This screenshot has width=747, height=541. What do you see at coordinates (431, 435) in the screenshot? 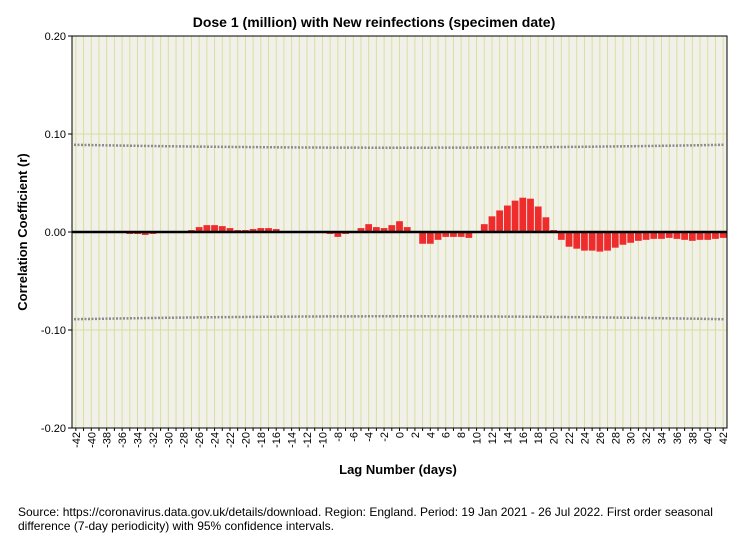
I see `x-tick-label: 4` at bounding box center [431, 435].